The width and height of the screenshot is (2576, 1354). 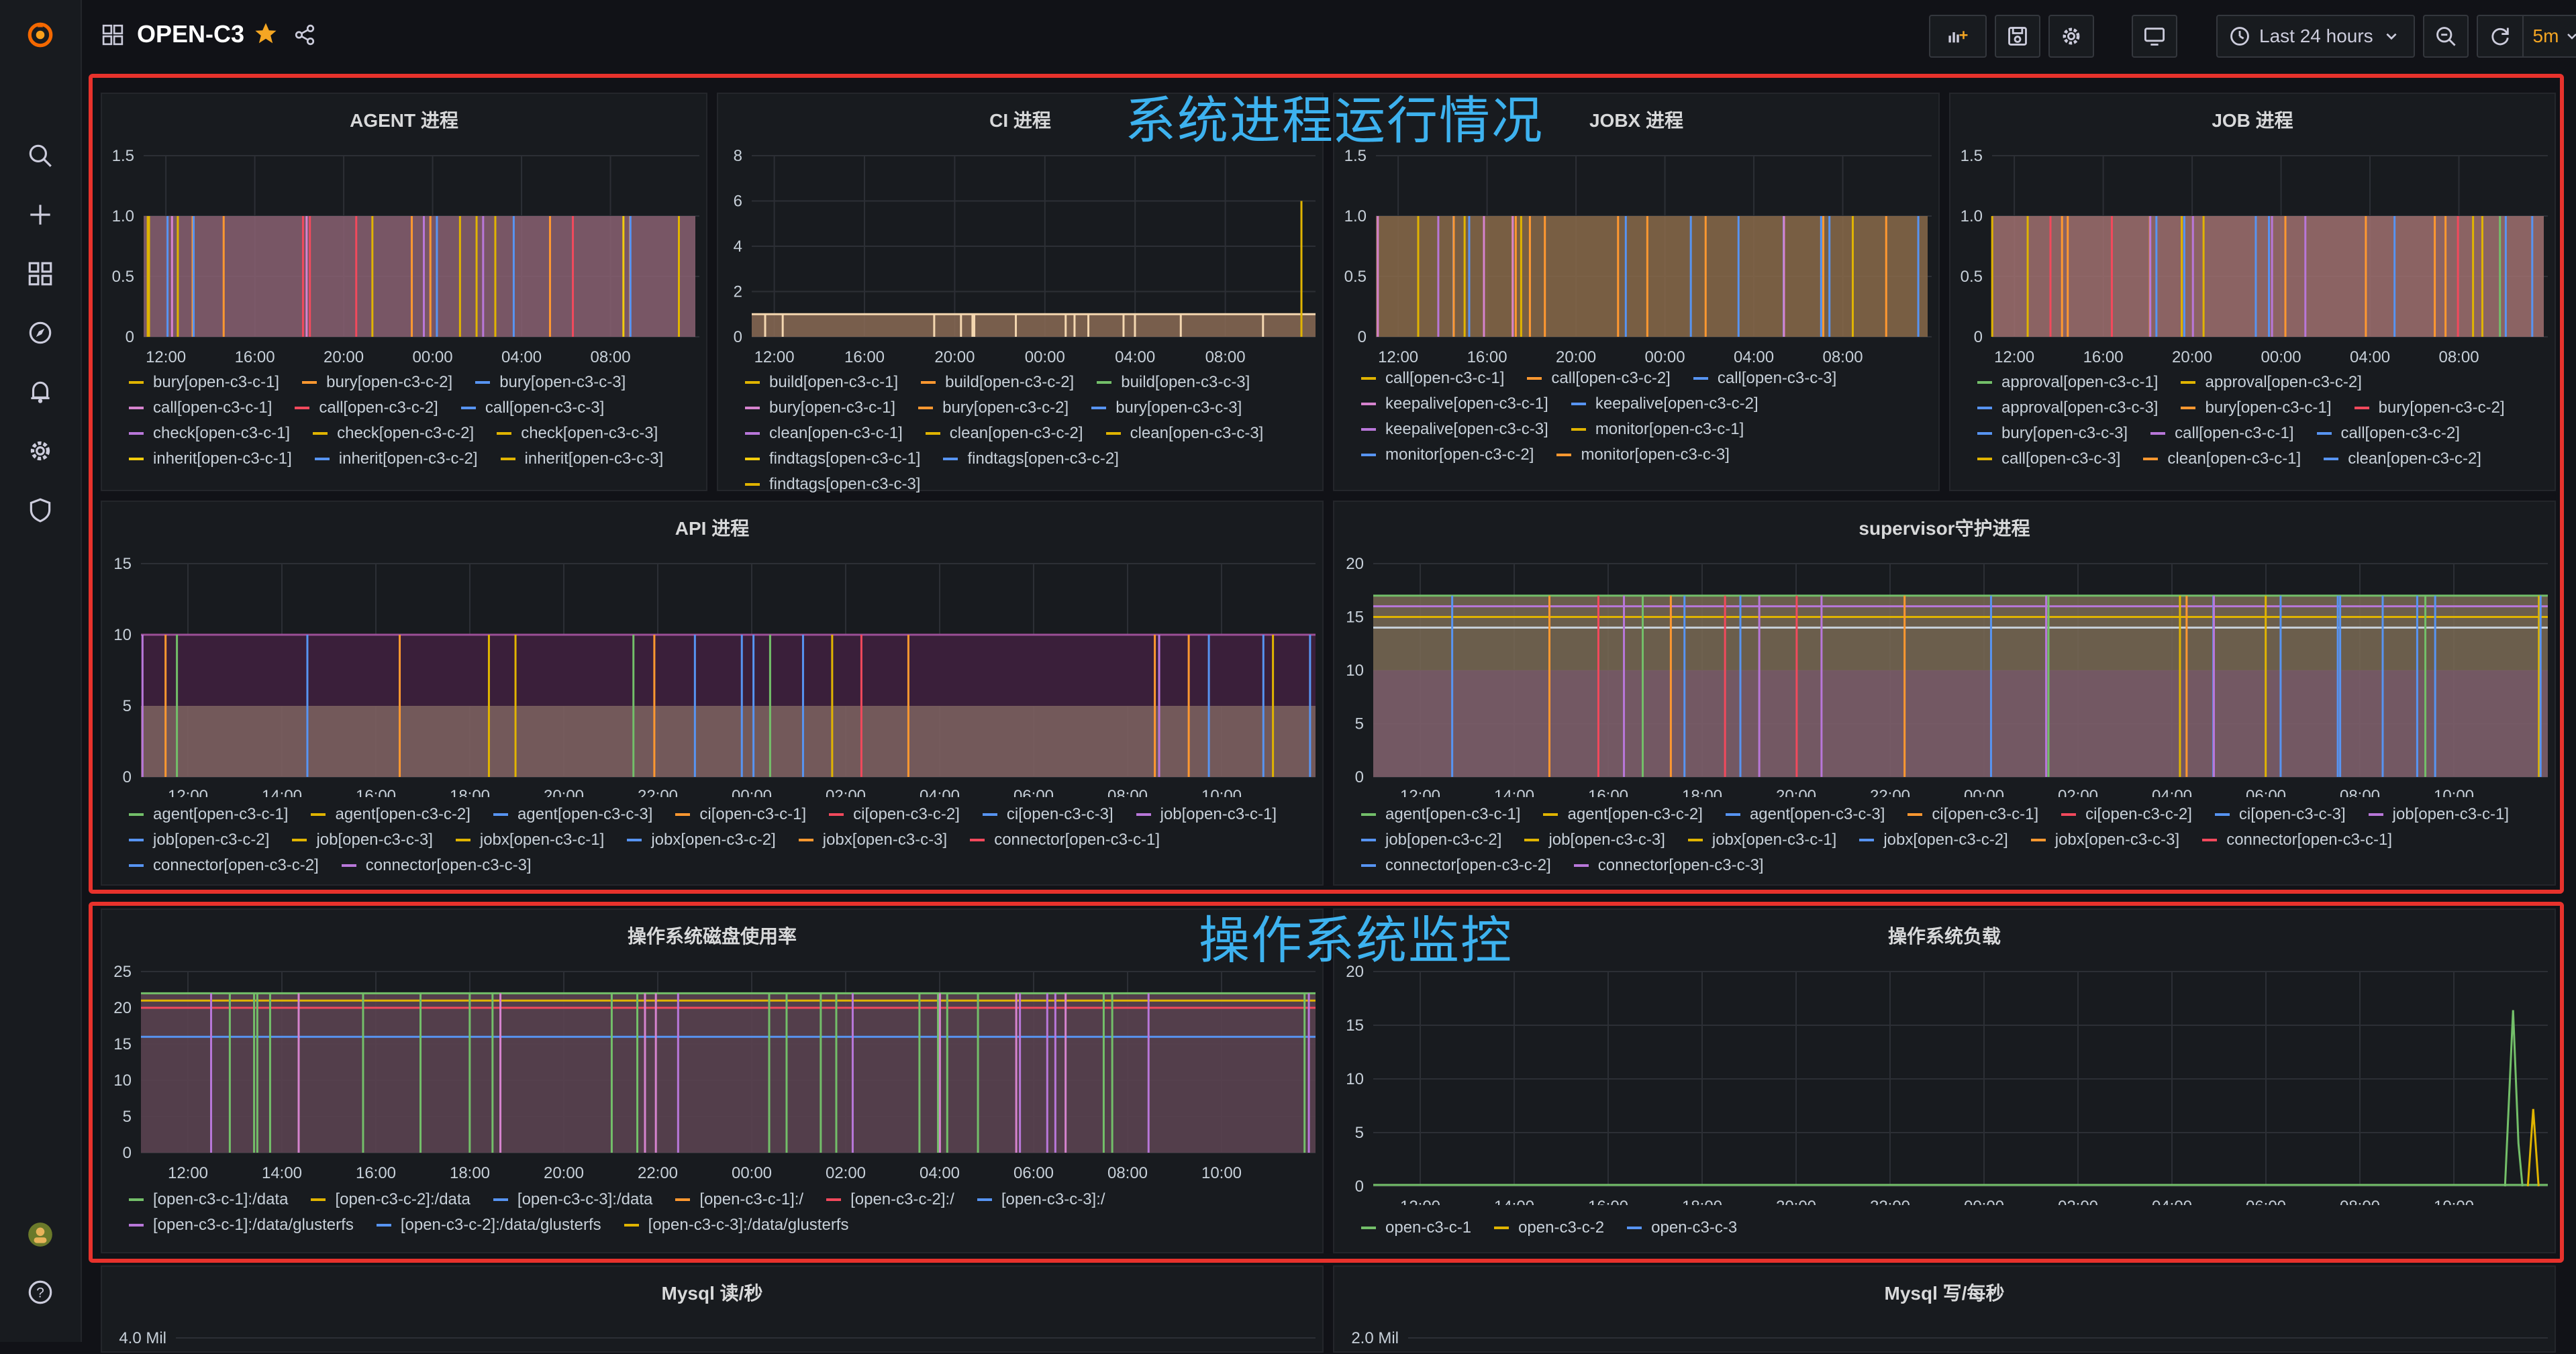 I want to click on save-dashboard-button, so click(x=2017, y=36).